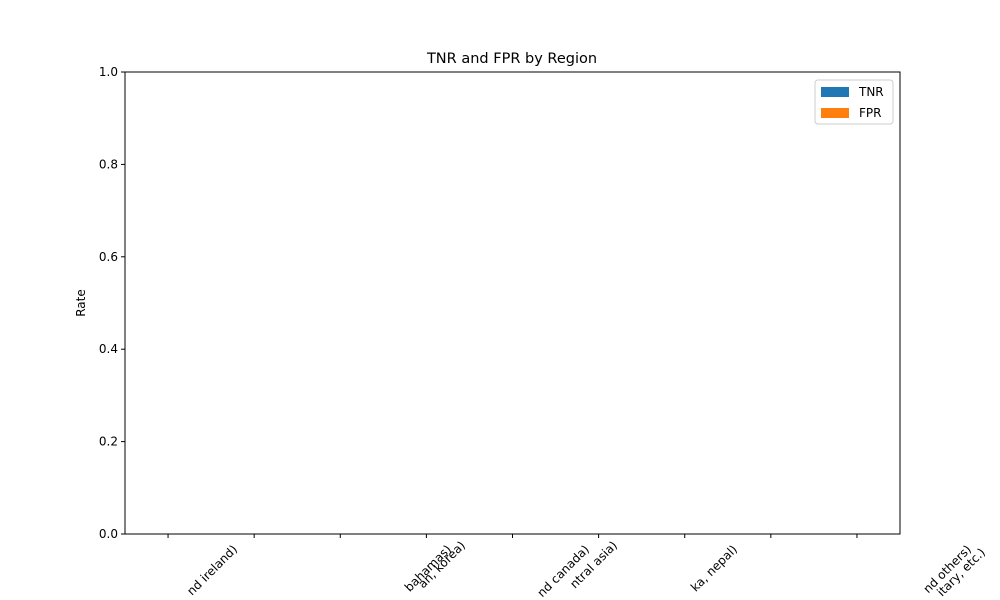 Image resolution: width=1000 pixels, height=600 pixels. I want to click on y-tick-label: 0.8, so click(108, 164).